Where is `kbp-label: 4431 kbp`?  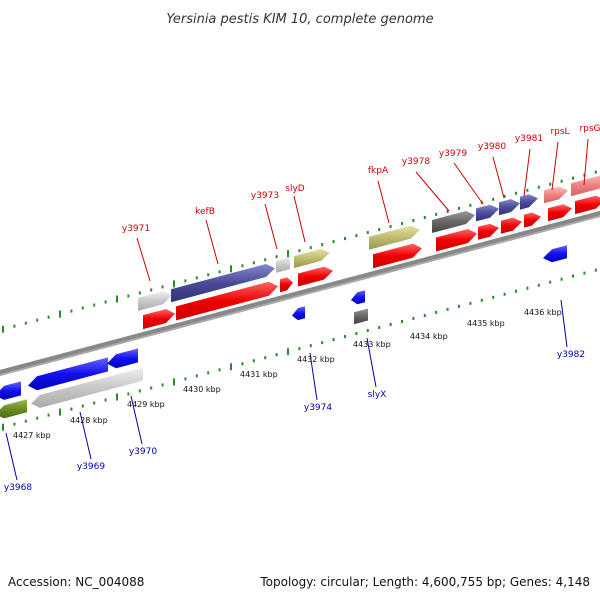 kbp-label: 4431 kbp is located at coordinates (259, 374).